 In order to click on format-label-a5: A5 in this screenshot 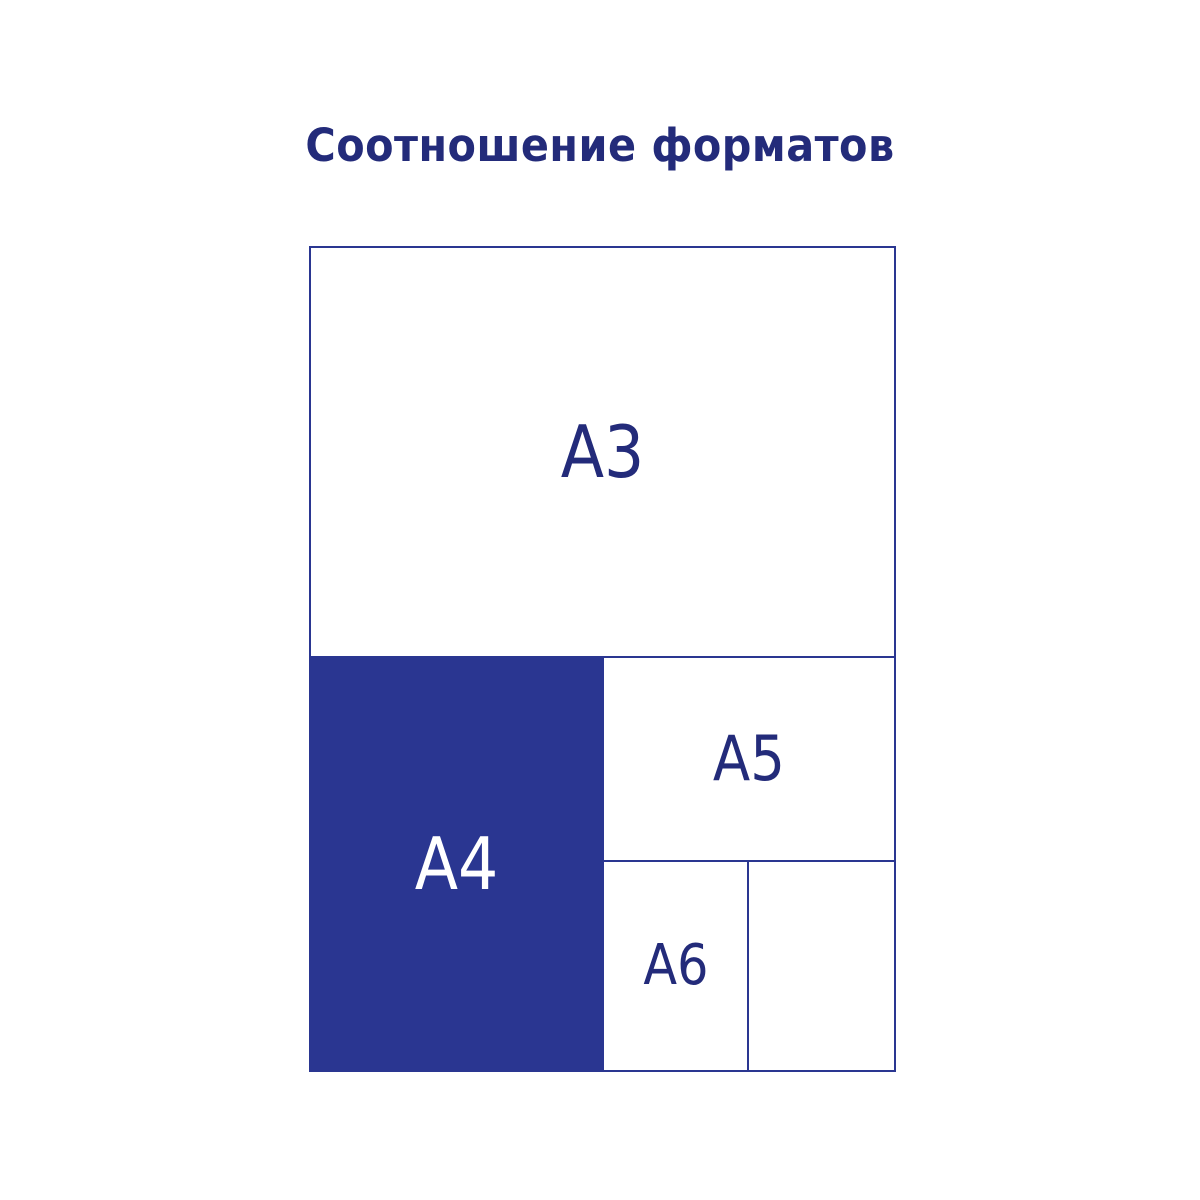, I will do `click(749, 758)`.